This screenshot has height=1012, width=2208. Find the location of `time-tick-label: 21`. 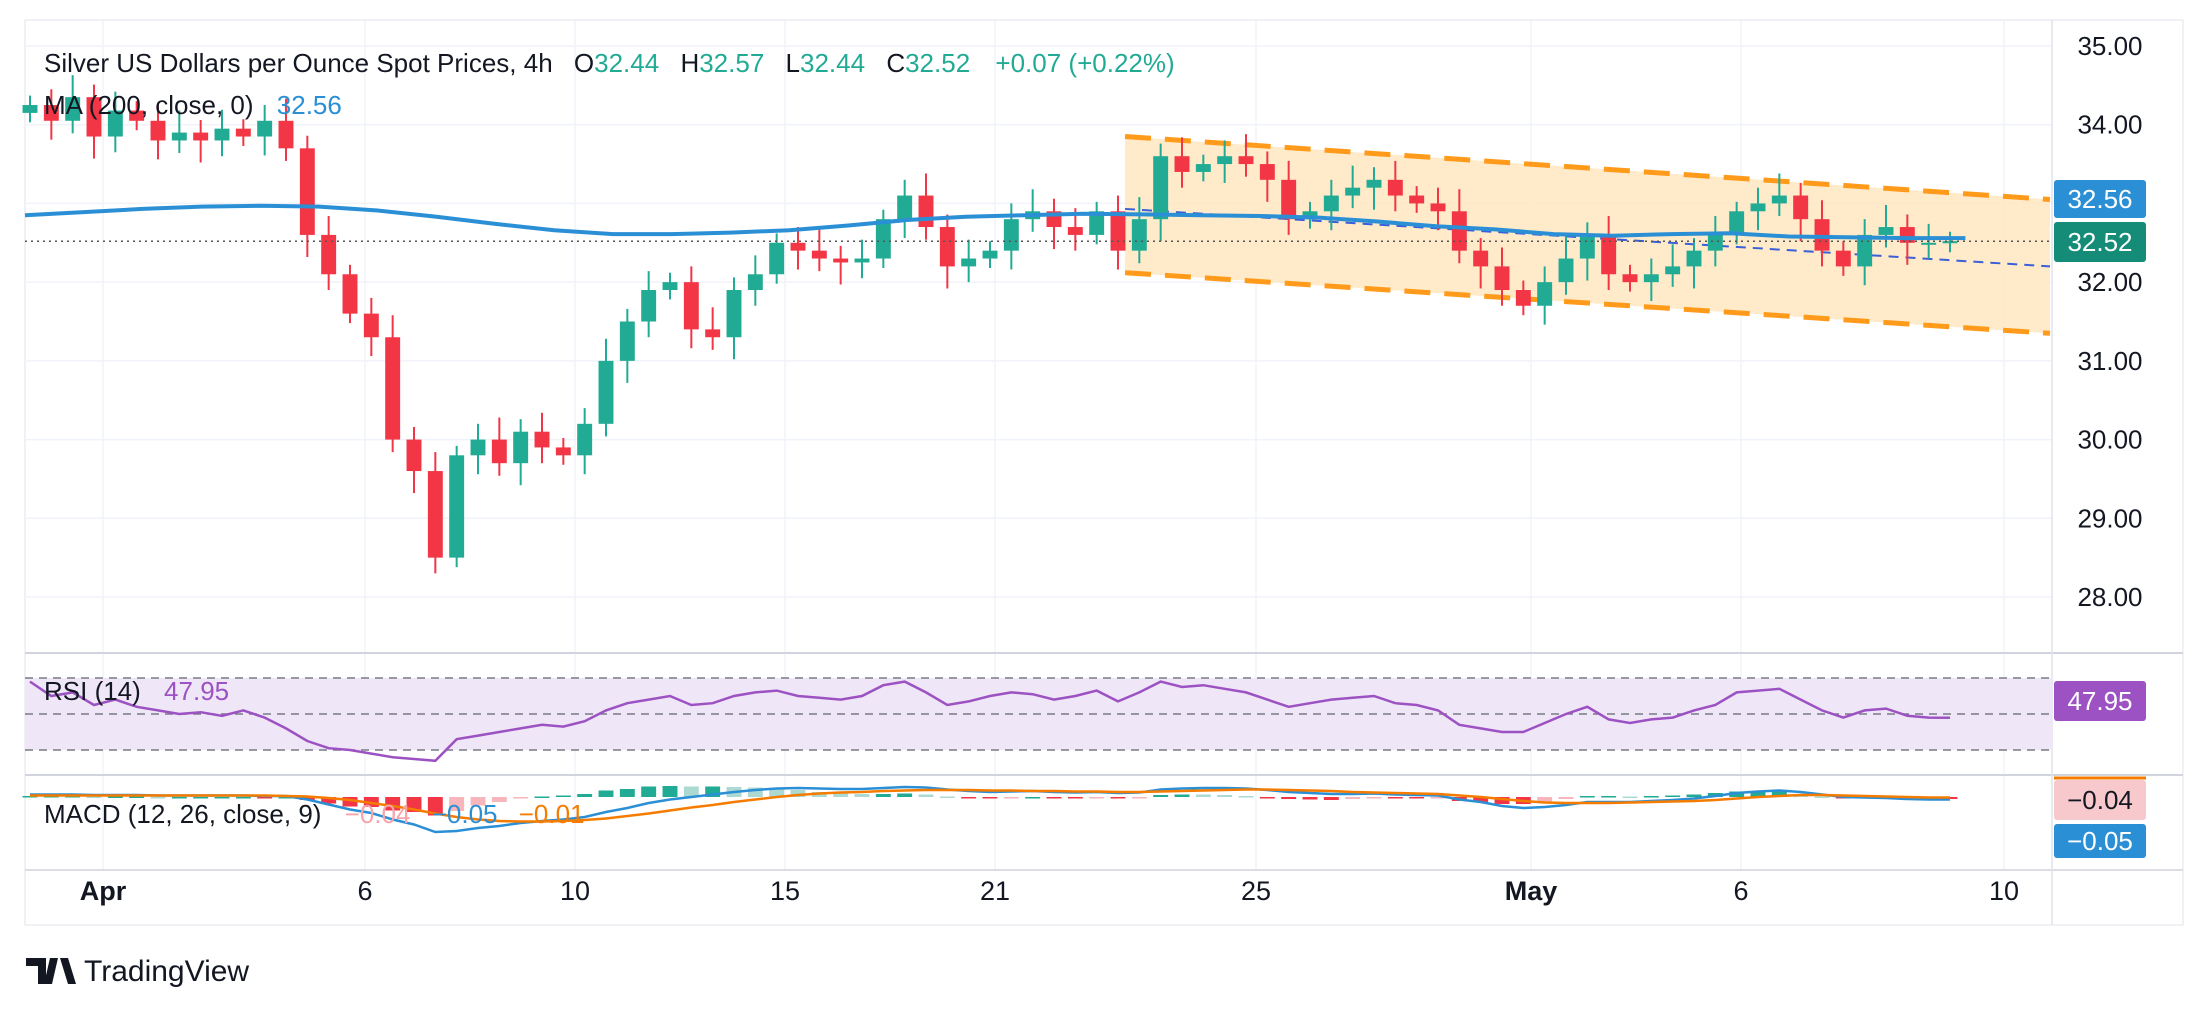

time-tick-label: 21 is located at coordinates (995, 891).